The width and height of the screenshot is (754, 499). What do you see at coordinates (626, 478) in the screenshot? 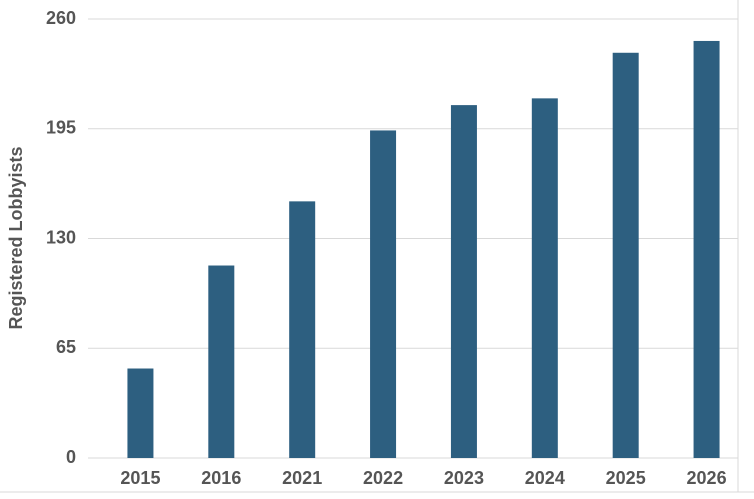
I see `x-tick-label: 2025` at bounding box center [626, 478].